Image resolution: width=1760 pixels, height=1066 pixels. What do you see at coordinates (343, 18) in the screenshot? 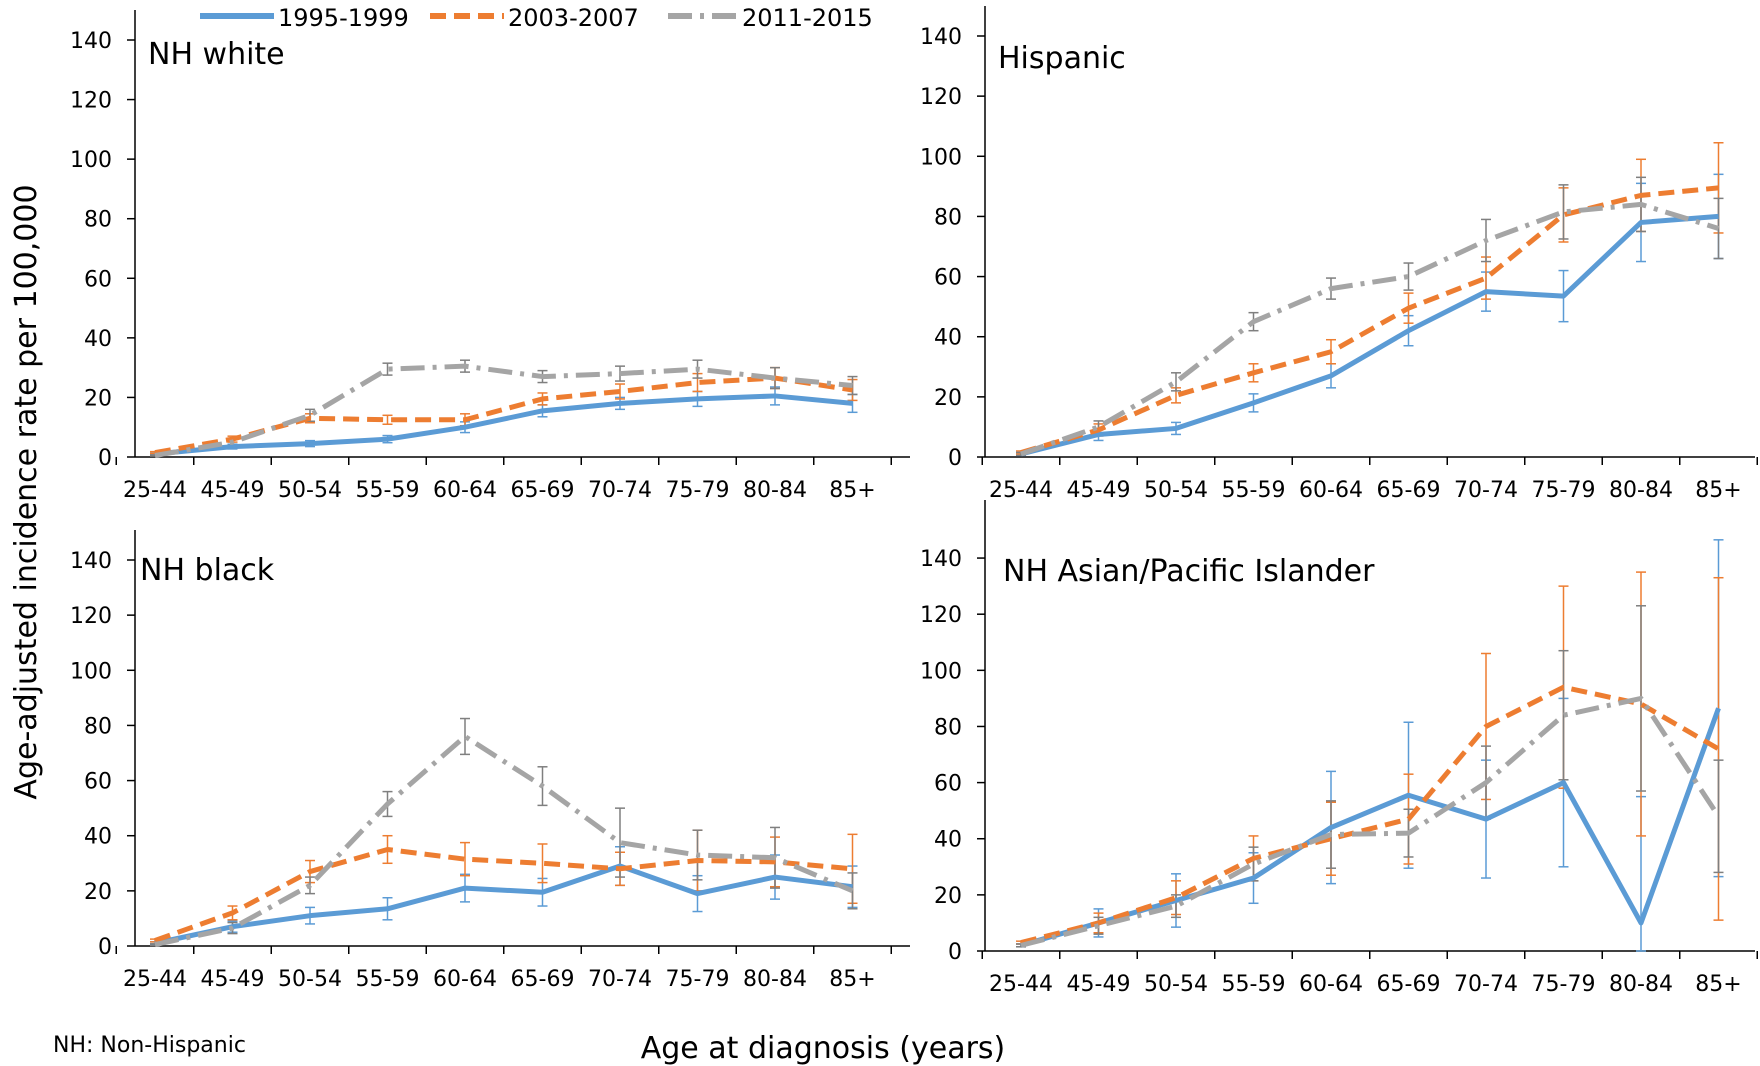
I see `legend-label: 1995-1999` at bounding box center [343, 18].